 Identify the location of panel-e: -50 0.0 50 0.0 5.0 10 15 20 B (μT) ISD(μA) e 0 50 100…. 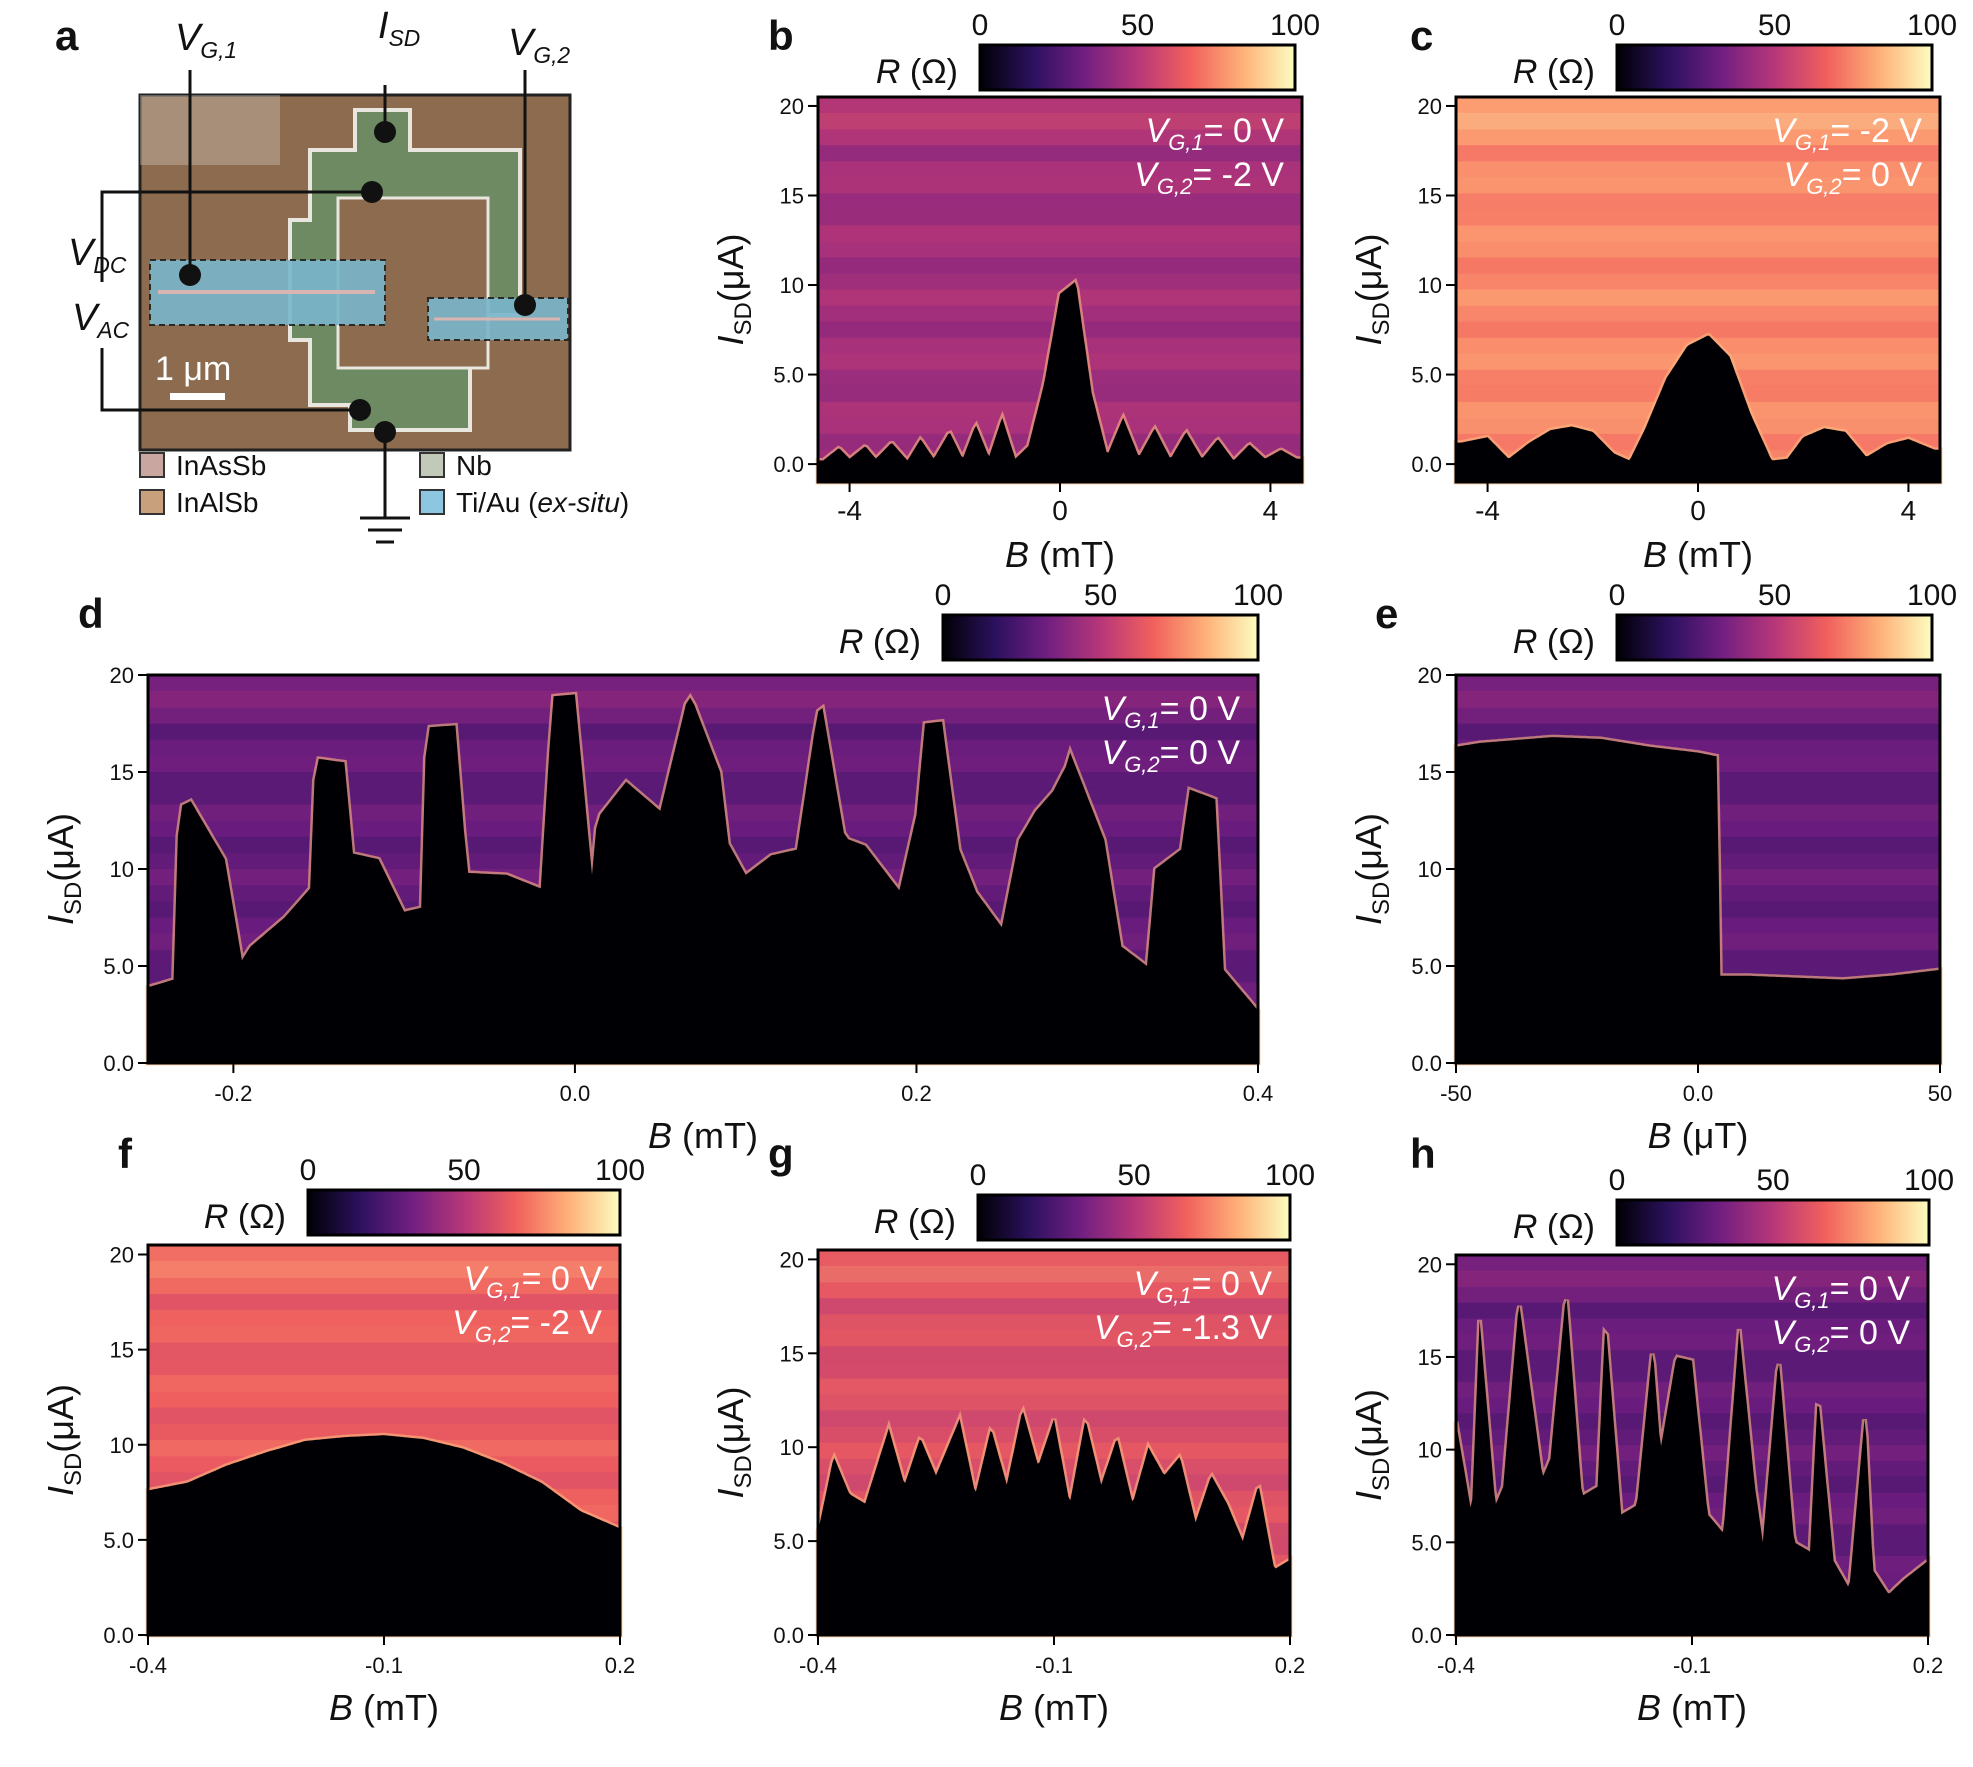
(1652, 867).